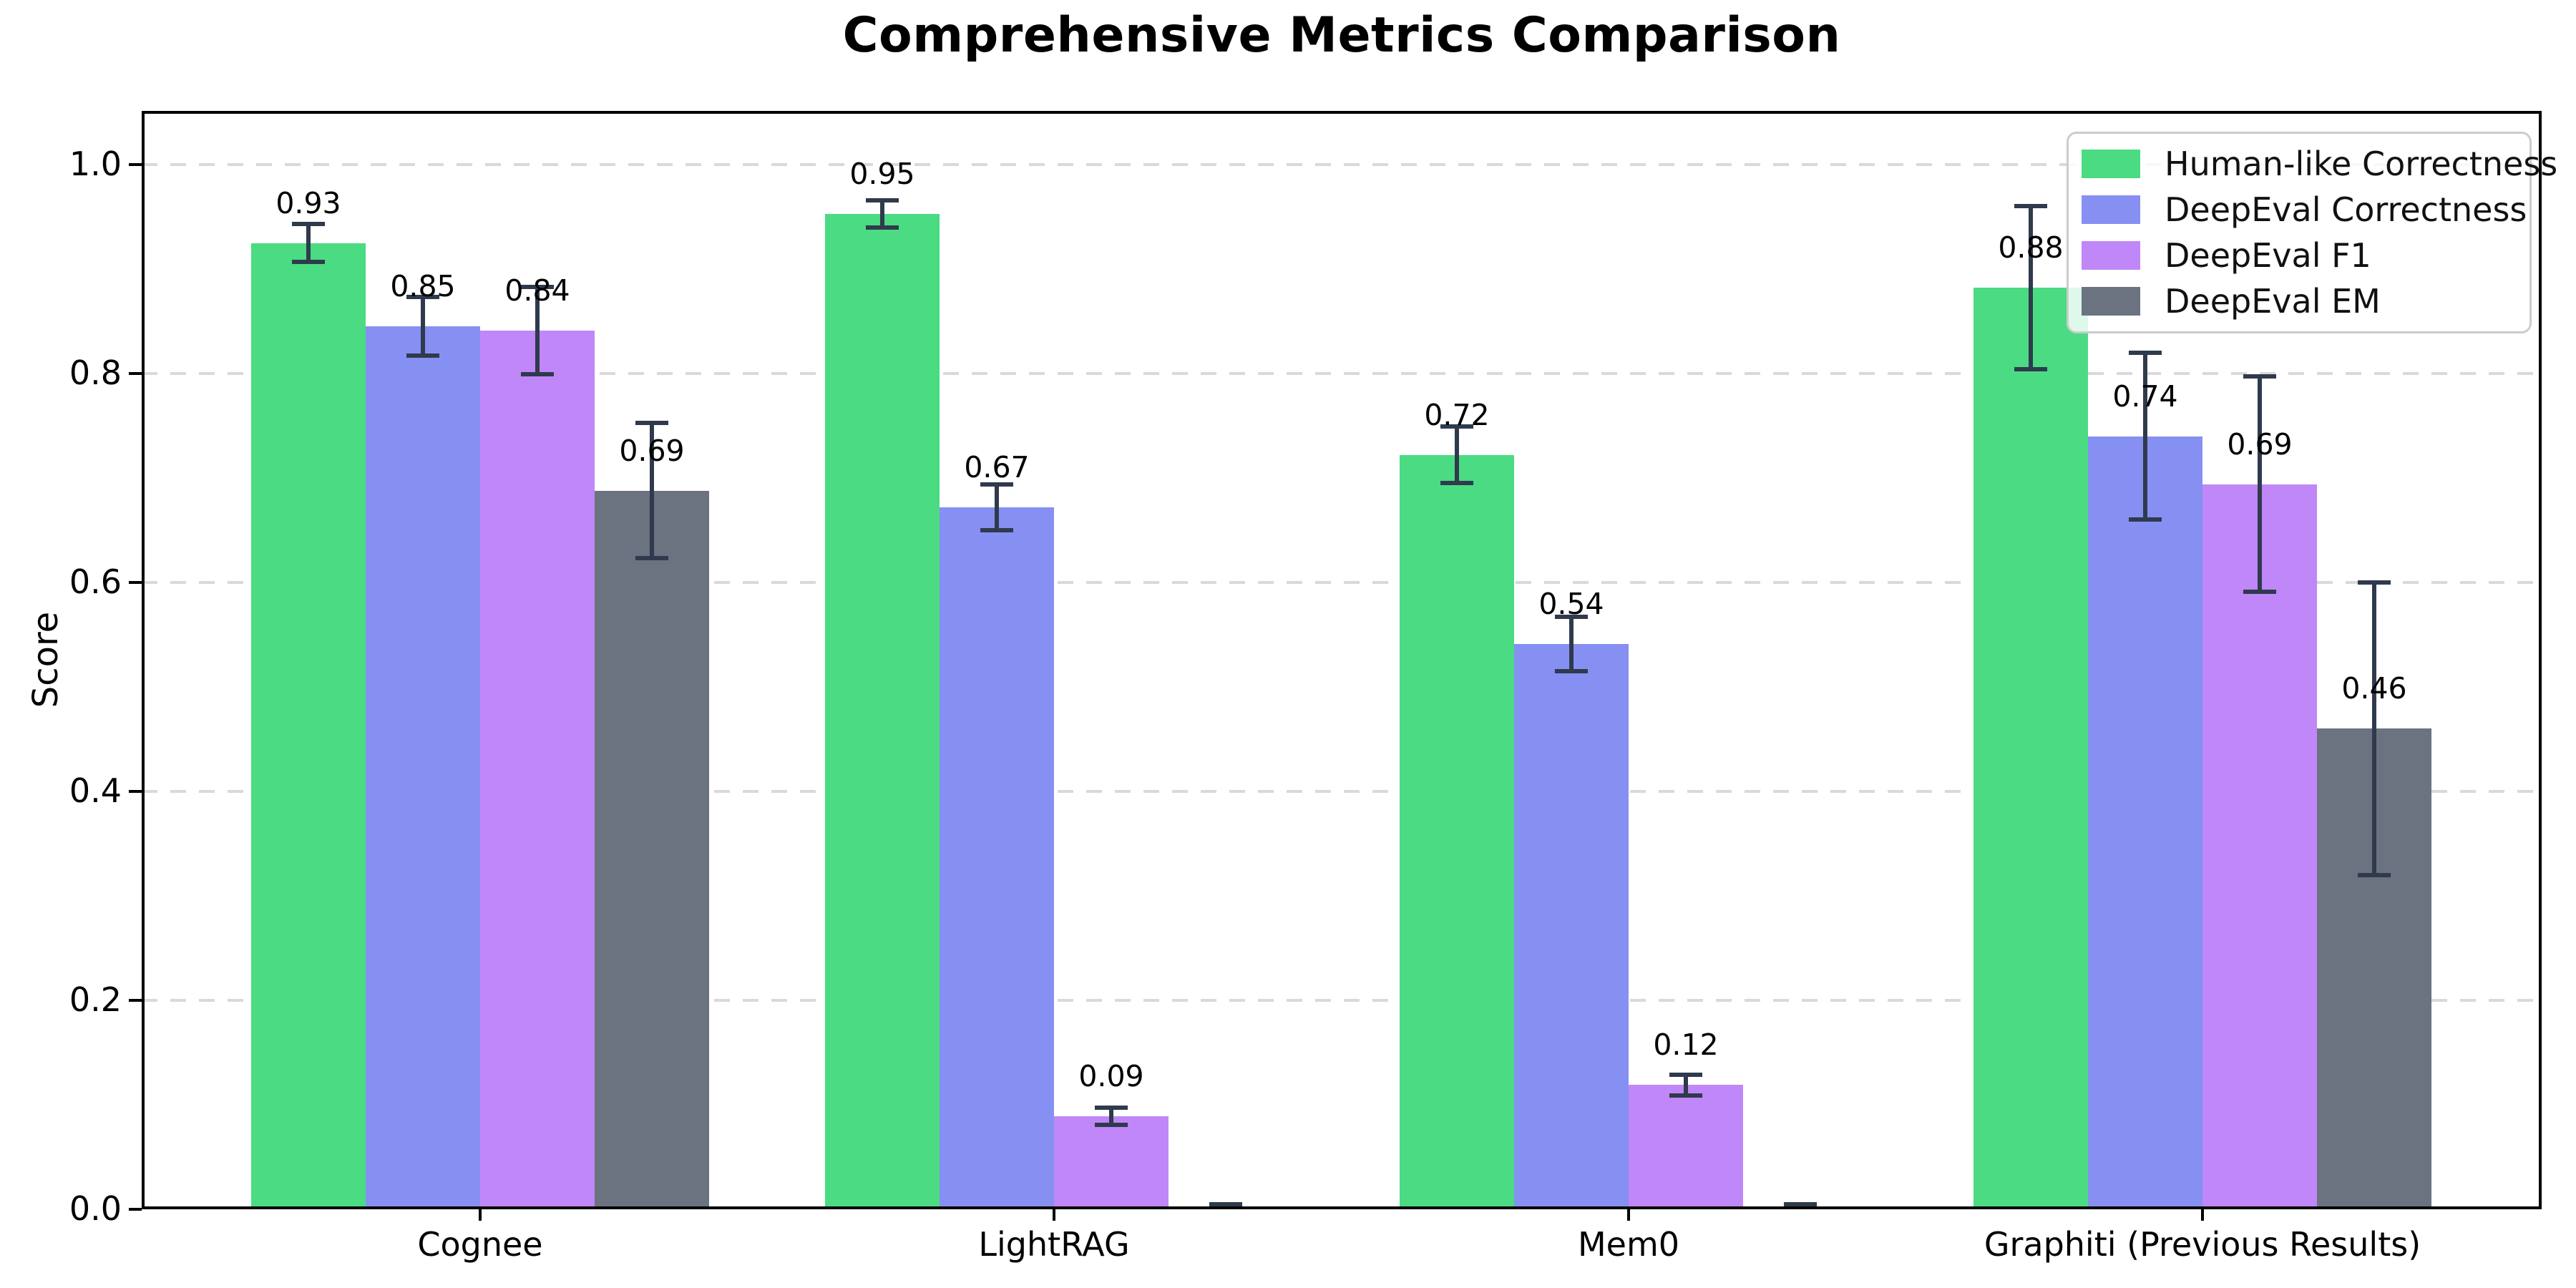  Describe the element at coordinates (95, 1208) in the screenshot. I see `y-tick-label: 0.0` at that location.